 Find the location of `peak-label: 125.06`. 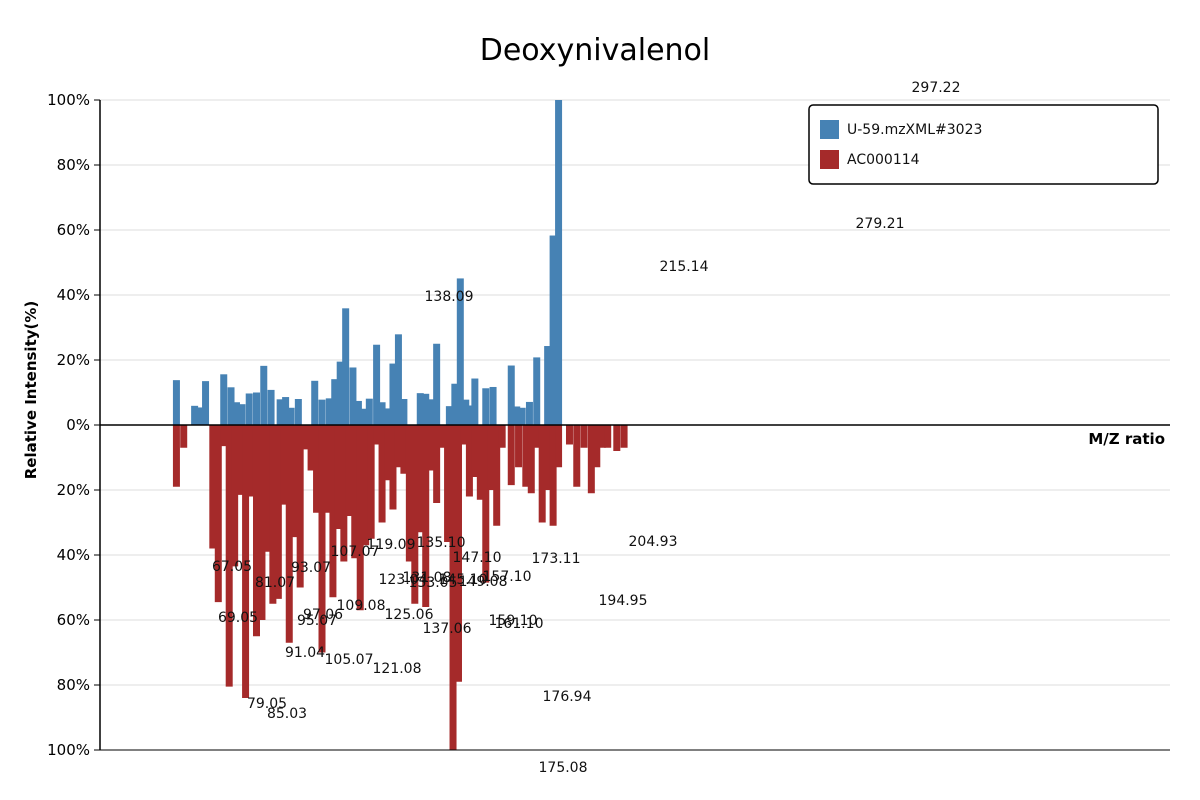

peak-label: 125.06 is located at coordinates (409, 615).